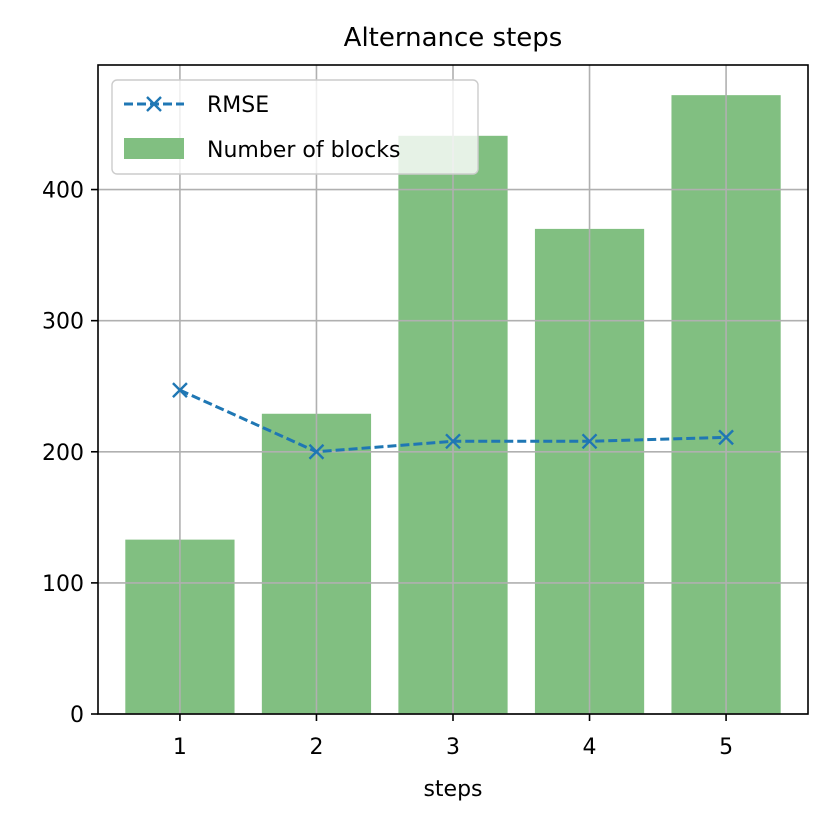  What do you see at coordinates (63, 322) in the screenshot?
I see `y-tick-label-300: 300` at bounding box center [63, 322].